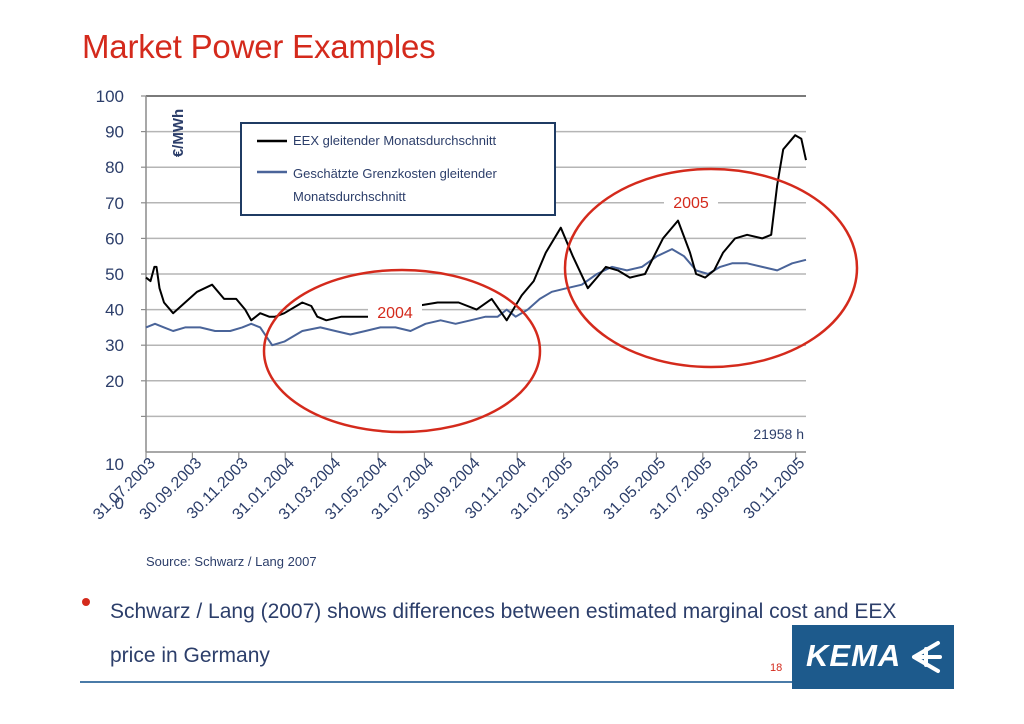 This screenshot has width=1024, height=724. What do you see at coordinates (711, 268) in the screenshot?
I see `ellipse-2005` at bounding box center [711, 268].